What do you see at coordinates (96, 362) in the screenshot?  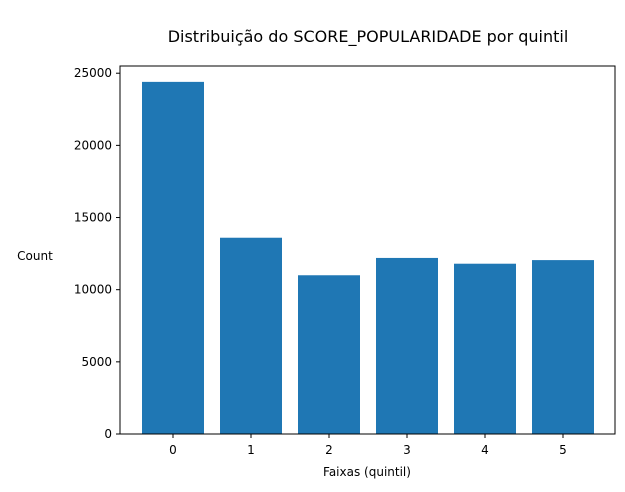 I see `y-tick-label: 5000` at bounding box center [96, 362].